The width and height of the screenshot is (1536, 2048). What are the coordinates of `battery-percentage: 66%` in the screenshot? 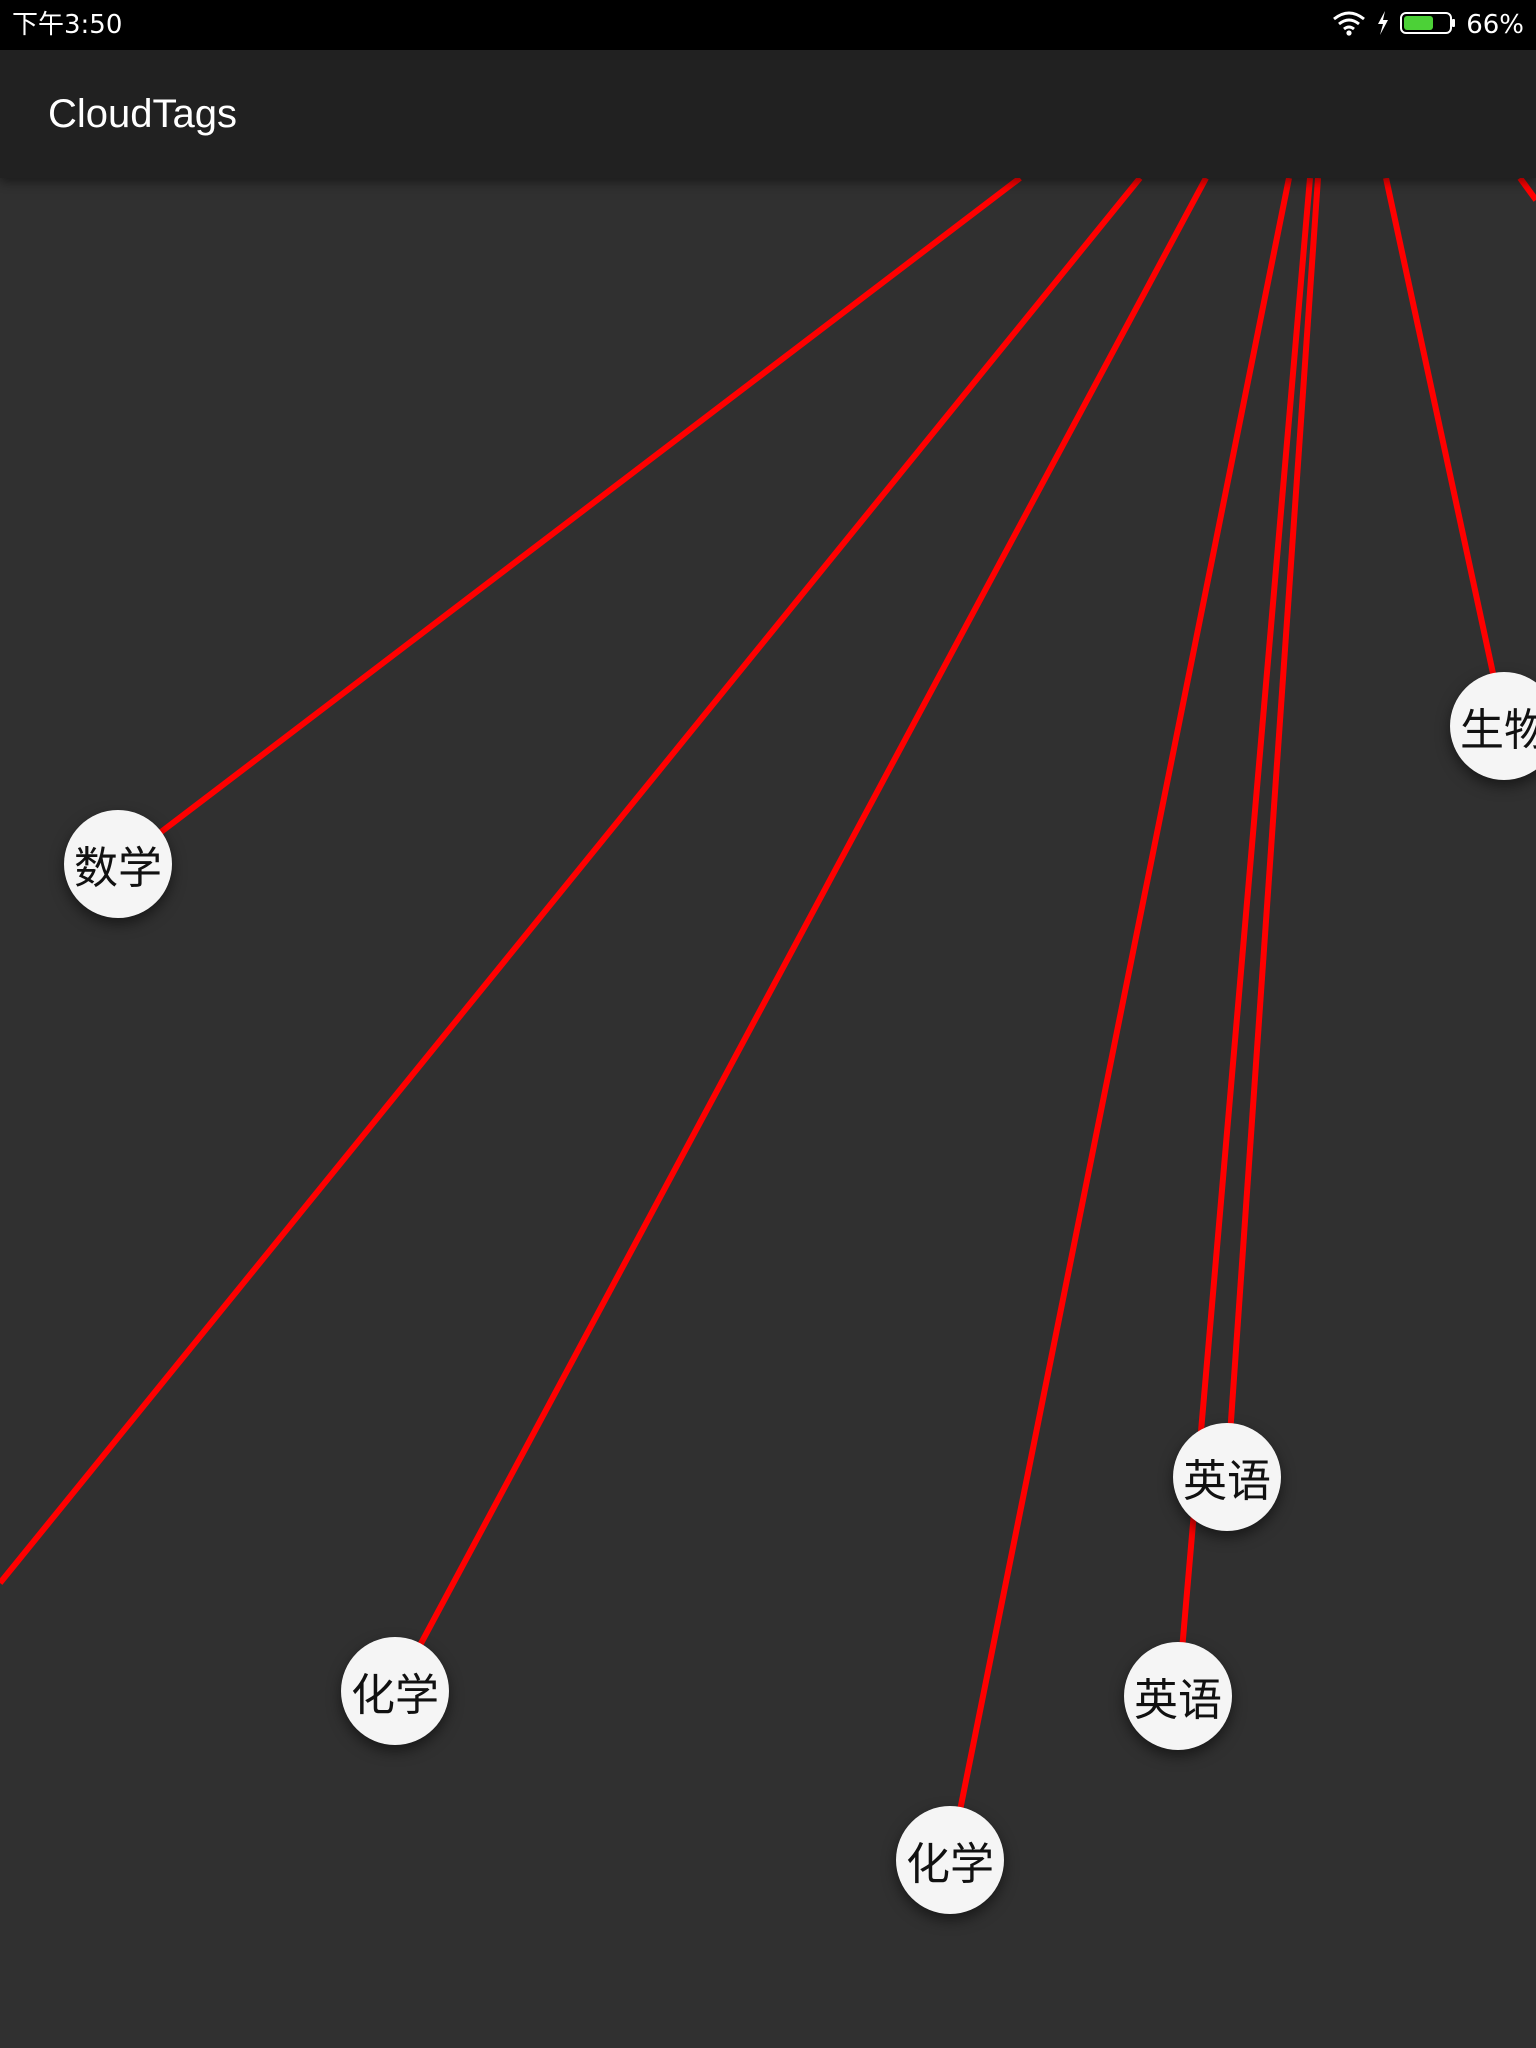 It's located at (1495, 25).